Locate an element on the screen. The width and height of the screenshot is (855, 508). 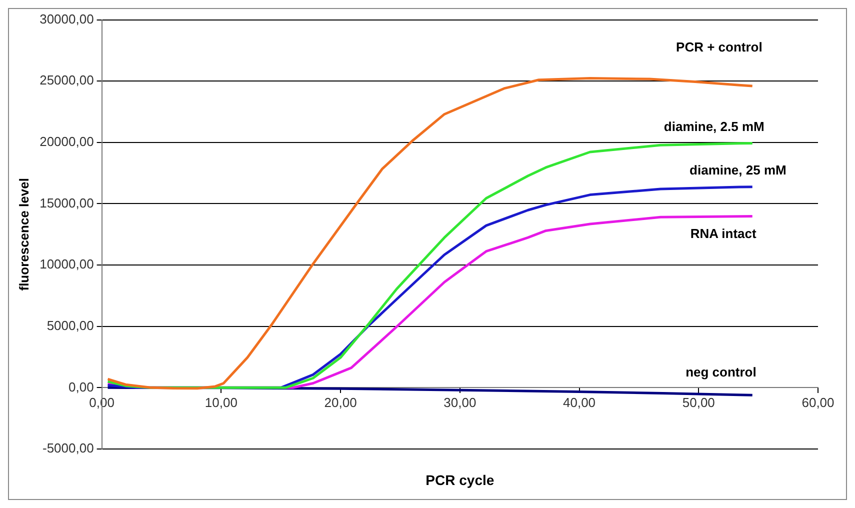
series-label: neg control is located at coordinates (721, 372).